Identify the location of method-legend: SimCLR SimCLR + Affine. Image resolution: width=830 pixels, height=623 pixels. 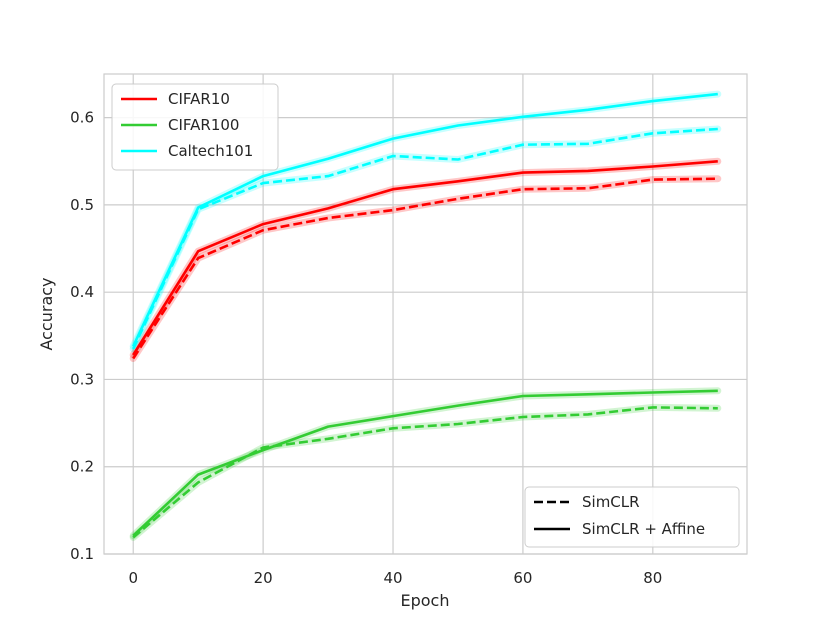
(632, 517).